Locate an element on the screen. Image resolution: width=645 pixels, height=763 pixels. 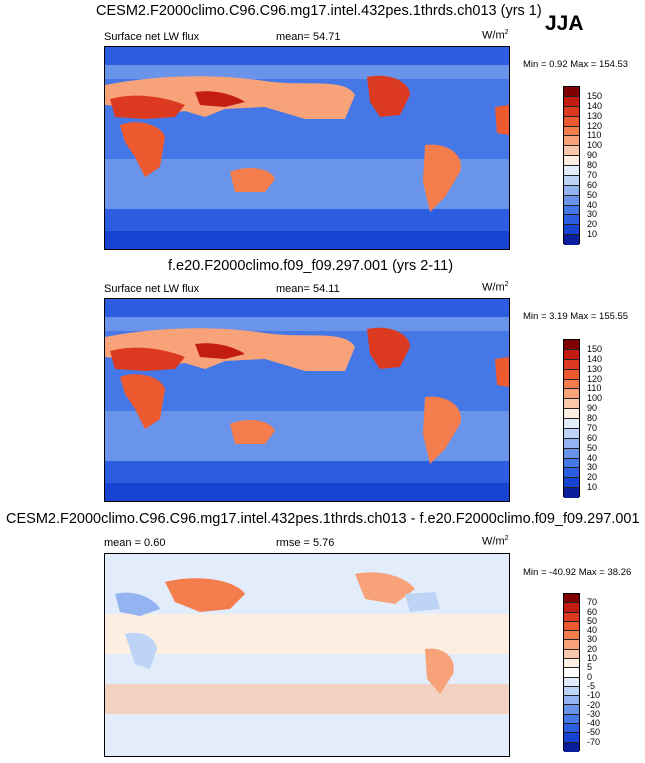
panel2-central-asia is located at coordinates (220, 351).